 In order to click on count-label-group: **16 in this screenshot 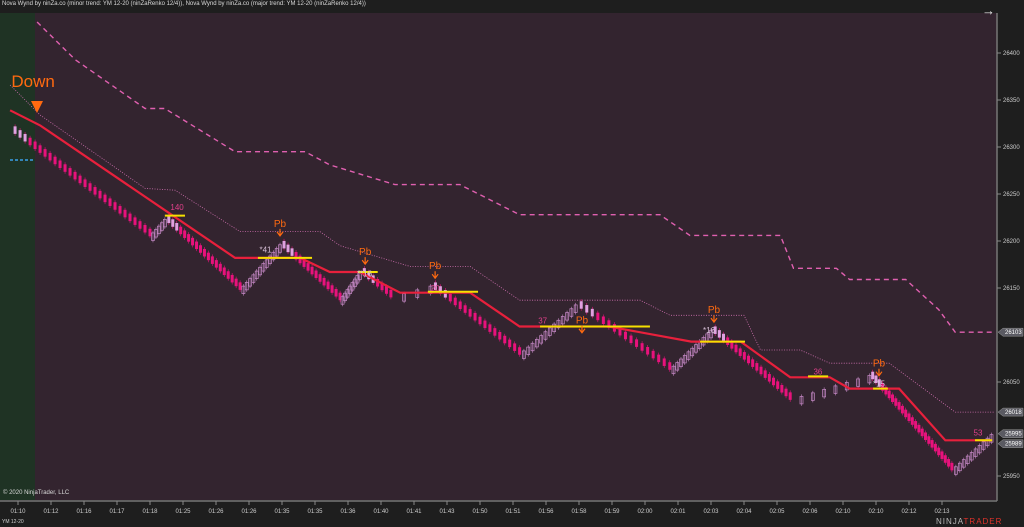, I will do `click(365, 274)`.